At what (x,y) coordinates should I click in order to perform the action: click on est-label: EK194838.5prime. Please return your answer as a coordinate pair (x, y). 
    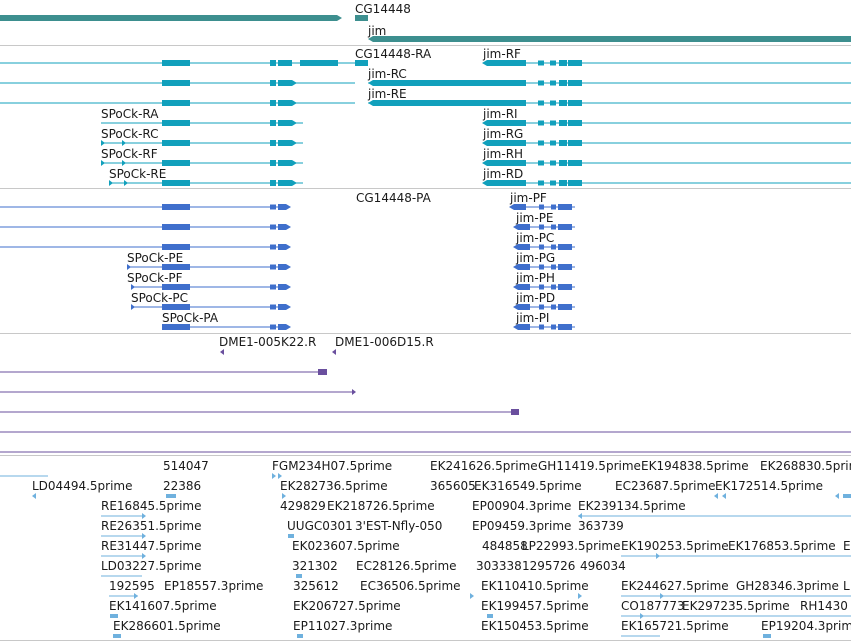
    Looking at the image, I should click on (695, 466).